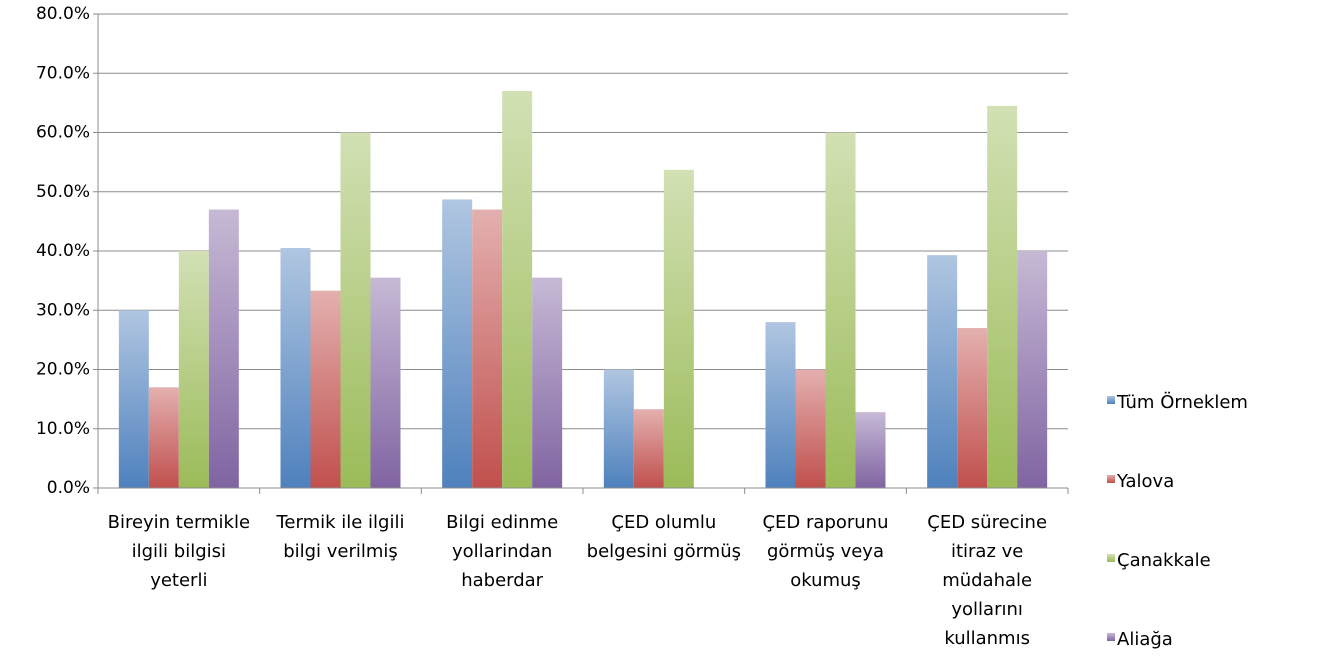 The width and height of the screenshot is (1321, 671). I want to click on legend-label: Tüm Örneklem, so click(1182, 402).